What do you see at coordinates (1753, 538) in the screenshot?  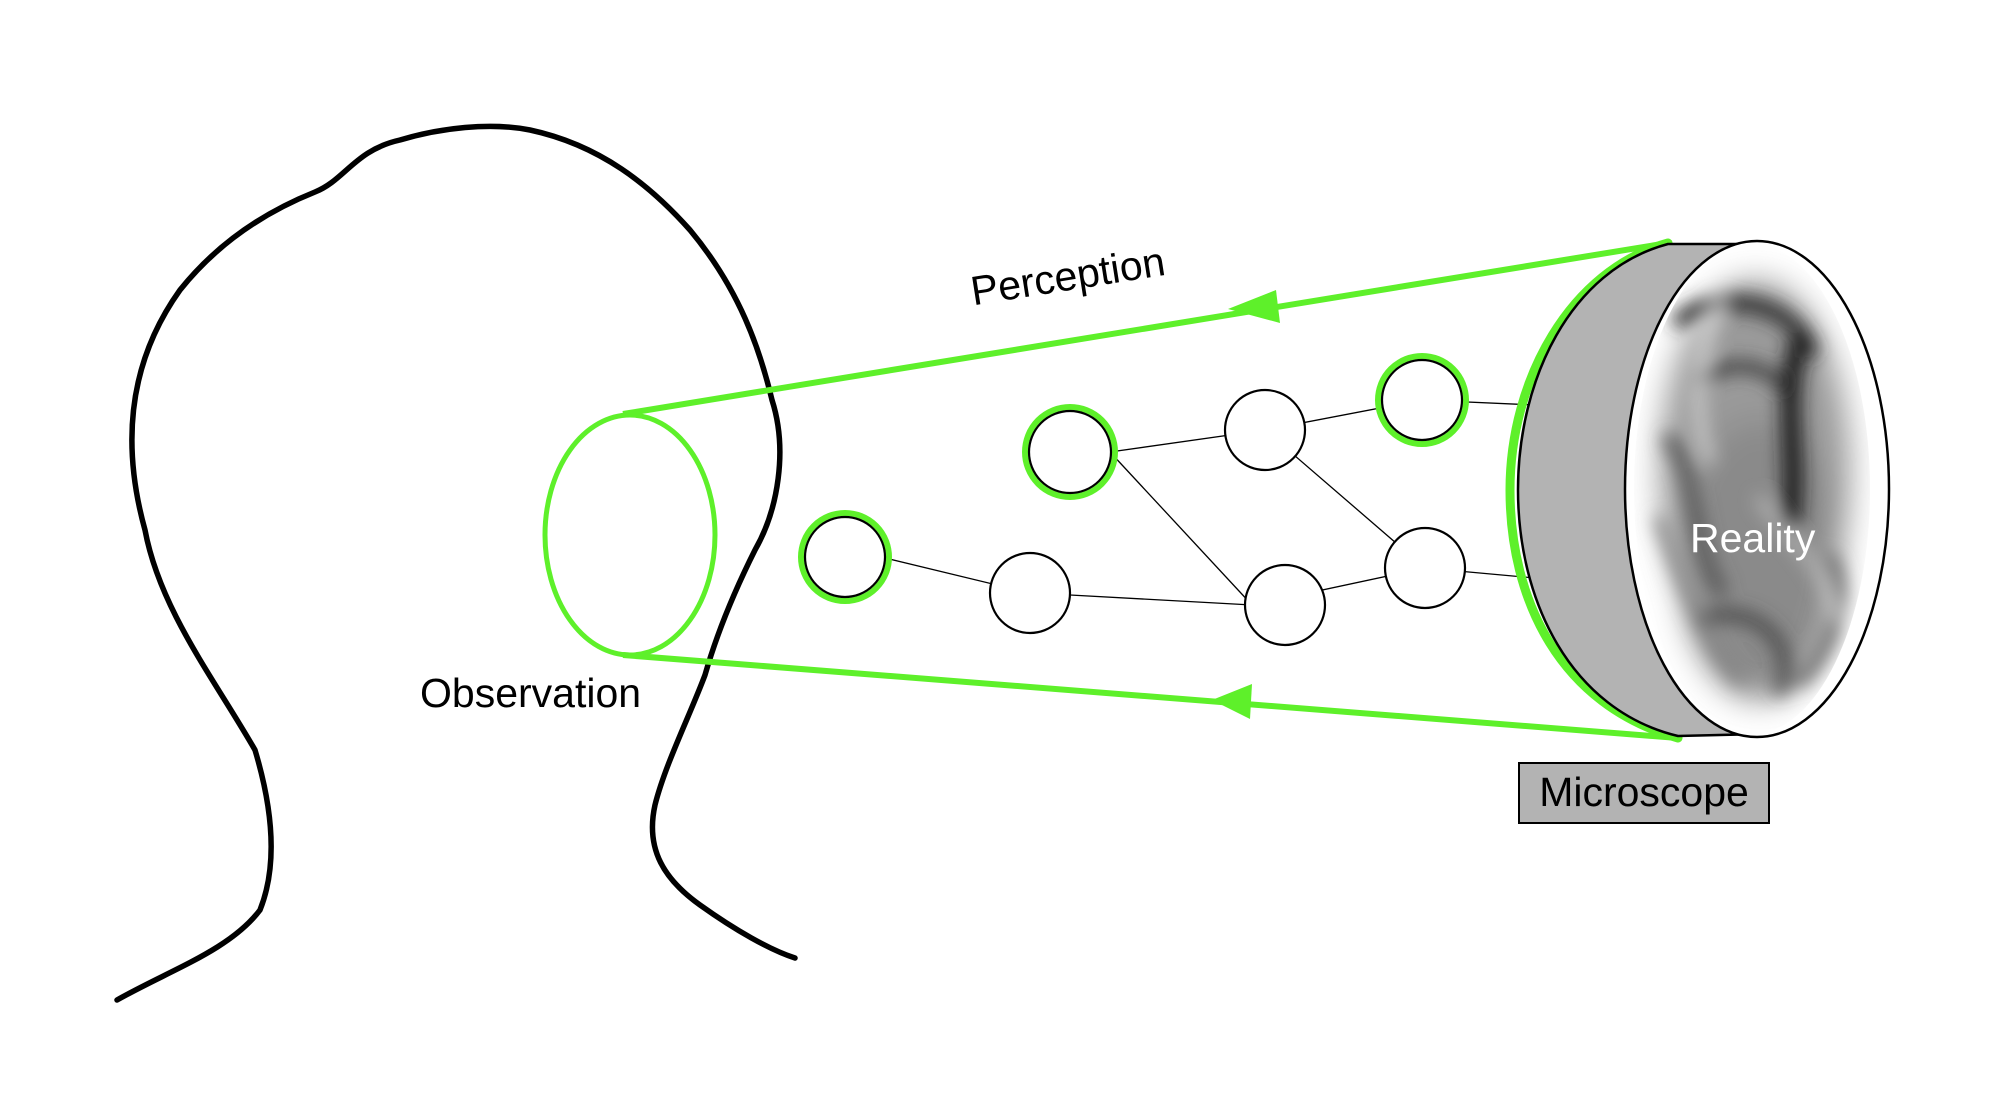 I see `reality-label: Reality` at bounding box center [1753, 538].